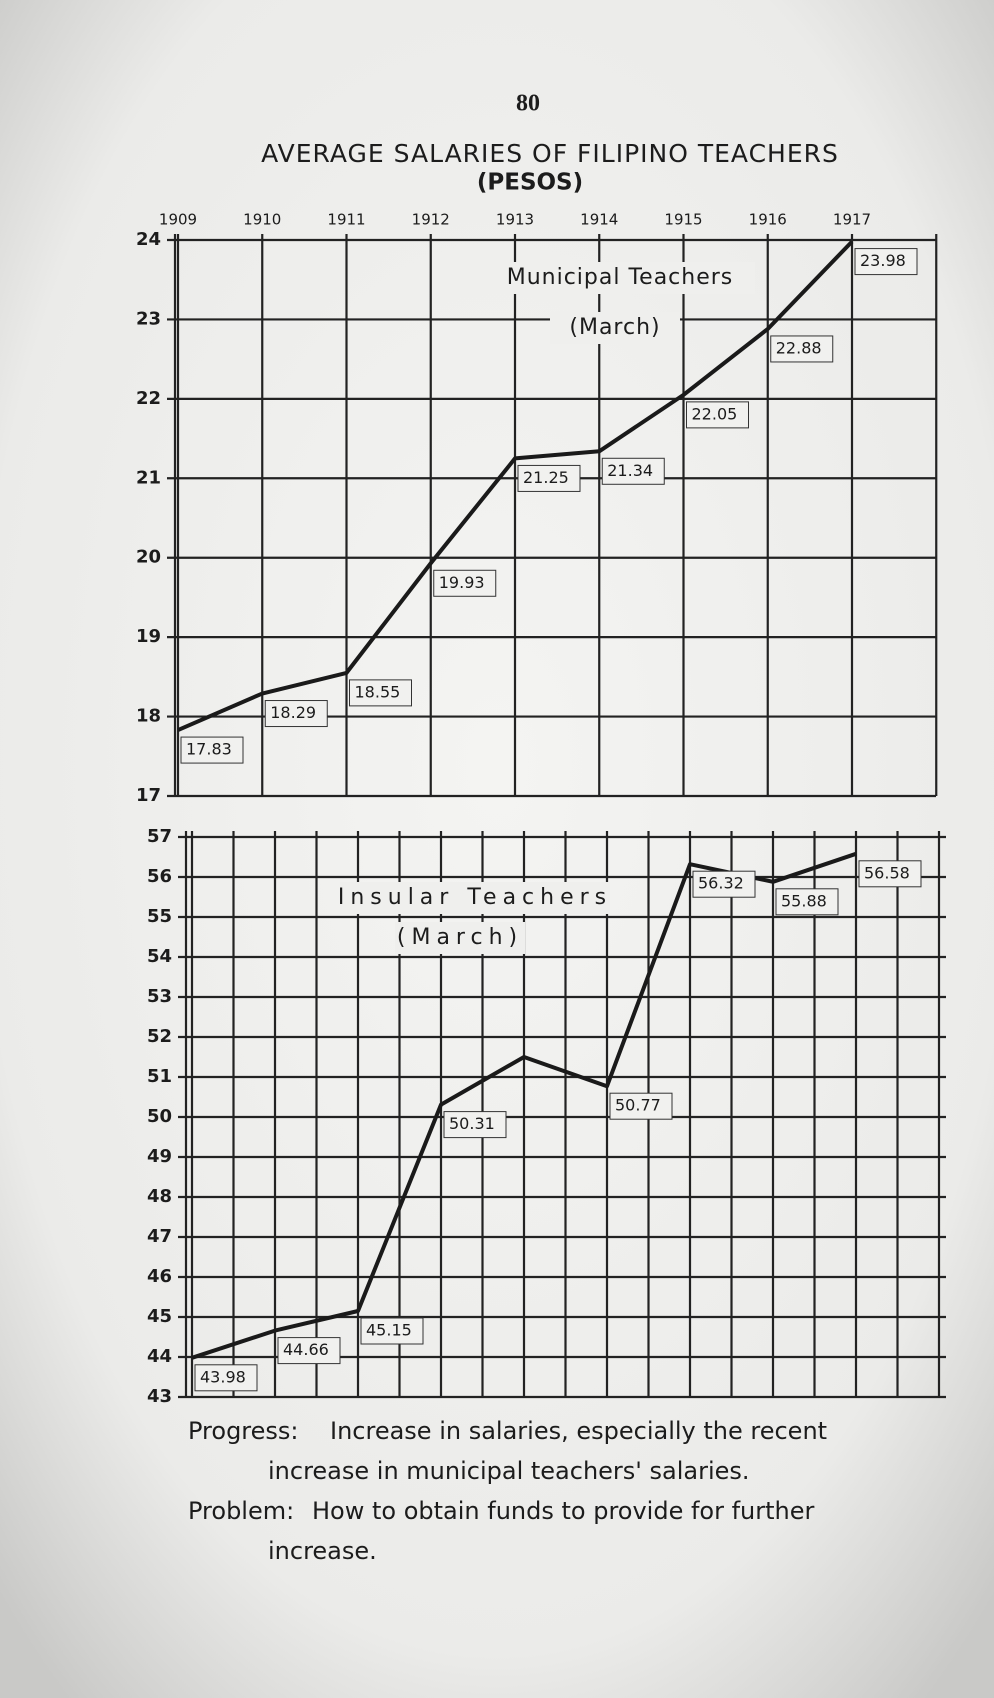  I want to click on data-label: 43.98, so click(226, 1378).